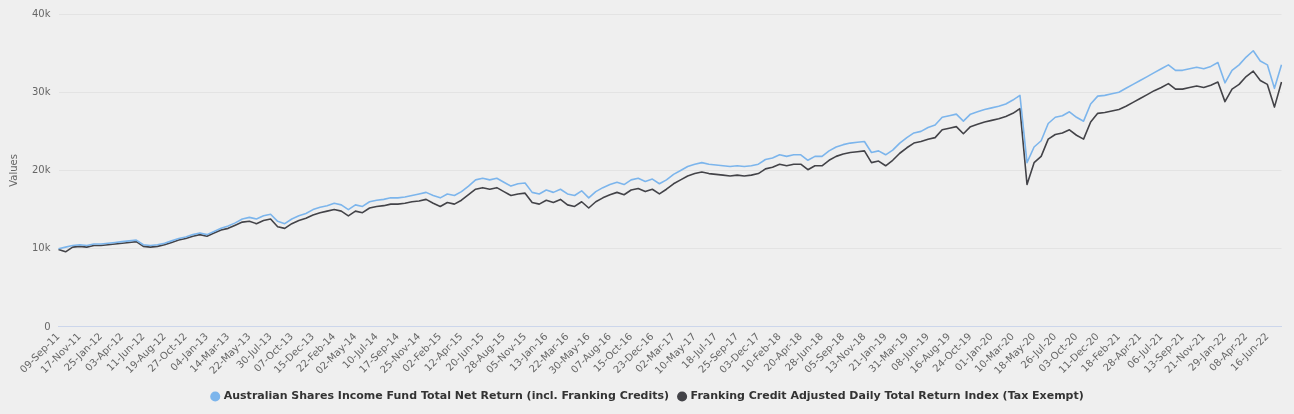 The height and width of the screenshot is (414, 1294). What do you see at coordinates (41, 13) in the screenshot?
I see `y-tick-label: 40k` at bounding box center [41, 13].